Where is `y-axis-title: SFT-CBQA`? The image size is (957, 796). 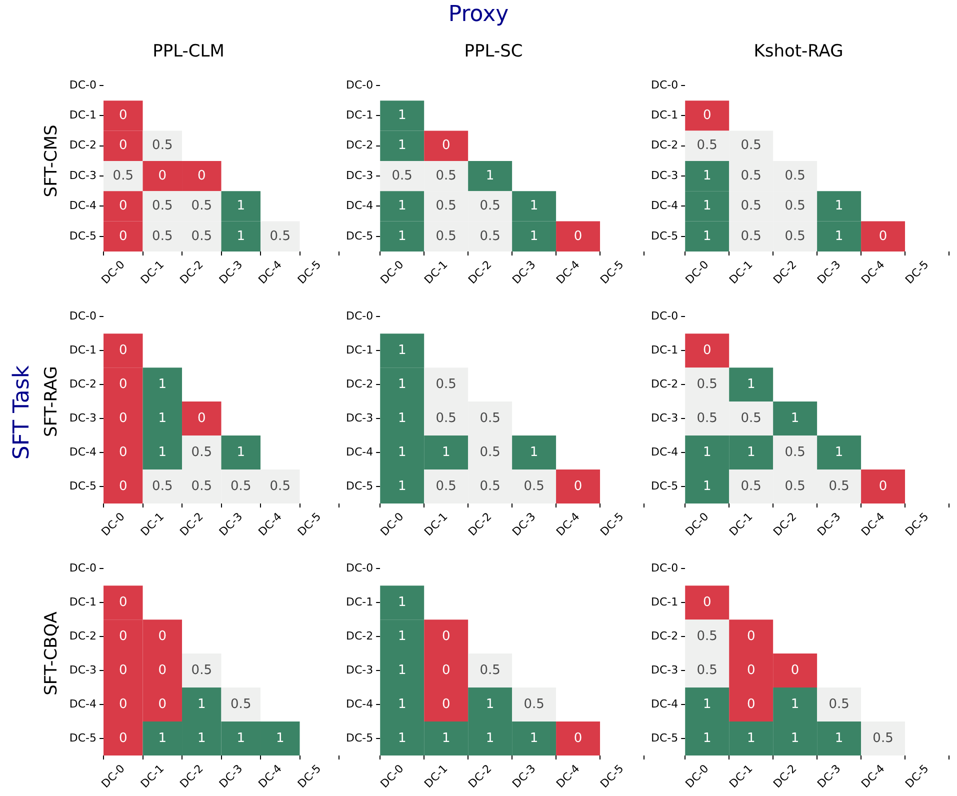
y-axis-title: SFT-CBQA is located at coordinates (52, 653).